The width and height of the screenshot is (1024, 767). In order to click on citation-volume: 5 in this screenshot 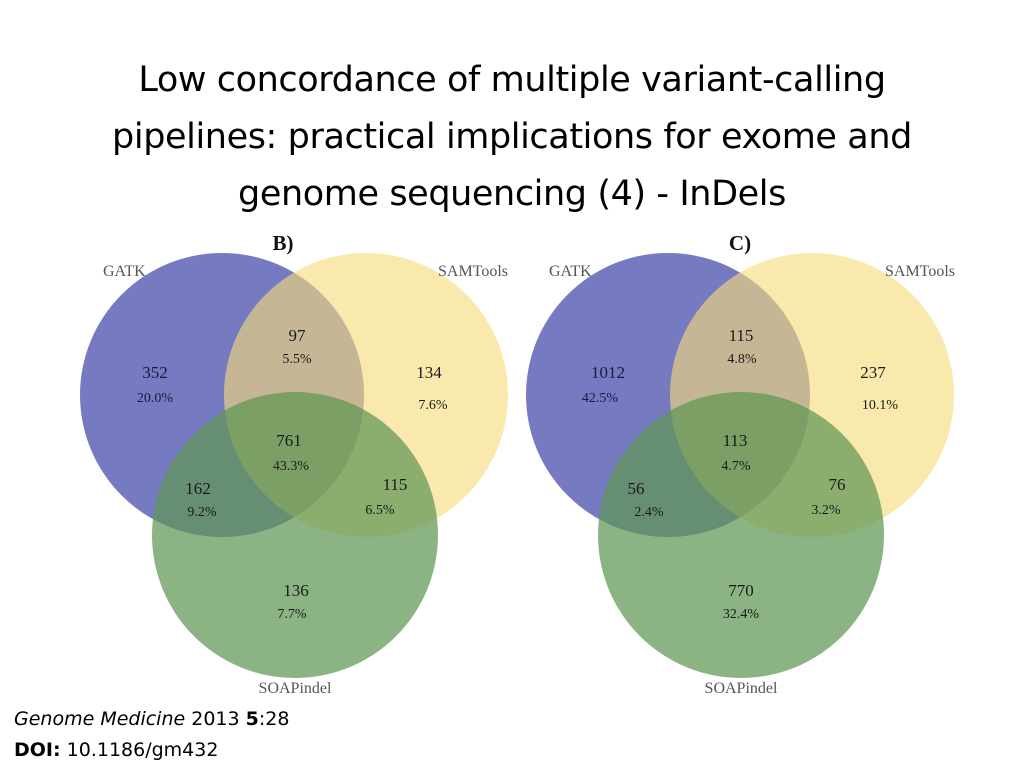, I will do `click(252, 719)`.